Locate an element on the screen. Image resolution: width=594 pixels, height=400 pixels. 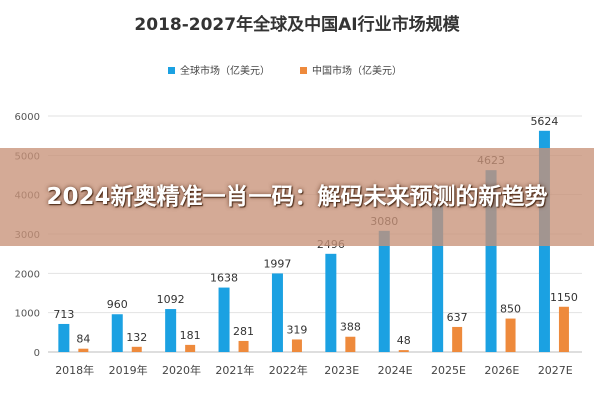
data-label: 1092 is located at coordinates (171, 299).